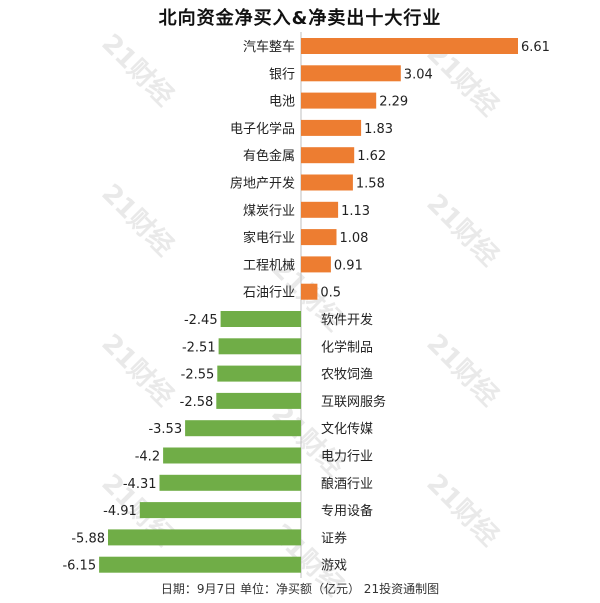 This screenshot has height=603, width=600. I want to click on category-label: 电子化学品, so click(262, 129).